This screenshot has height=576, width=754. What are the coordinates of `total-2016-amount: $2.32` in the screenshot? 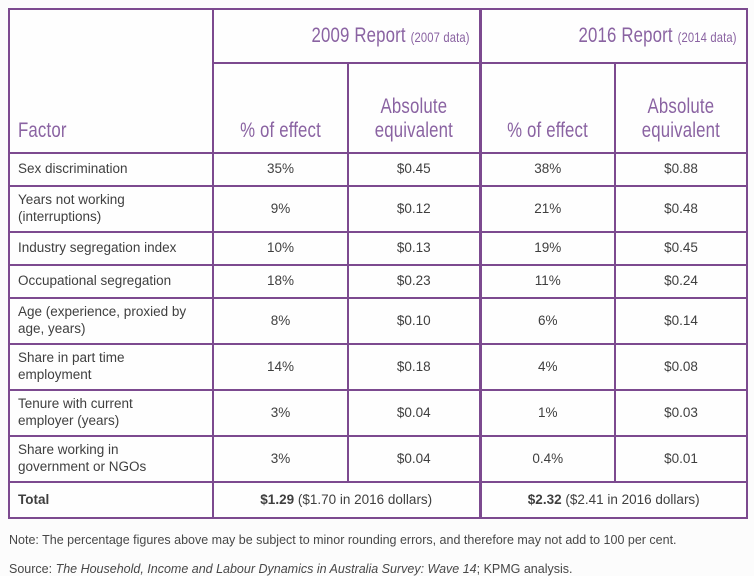 It's located at (544, 499).